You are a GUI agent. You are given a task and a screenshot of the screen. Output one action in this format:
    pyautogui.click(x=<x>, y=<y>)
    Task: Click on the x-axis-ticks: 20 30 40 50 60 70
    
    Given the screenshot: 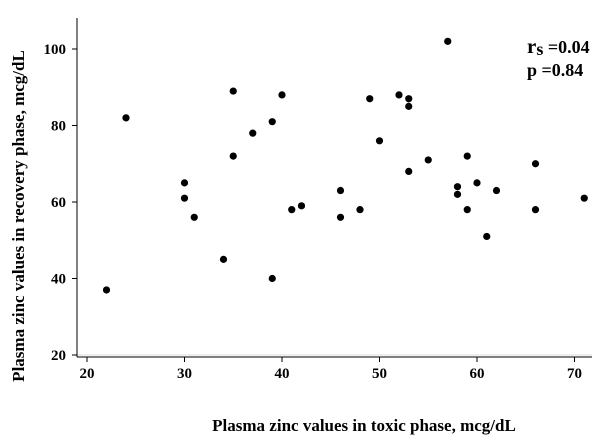 What is the action you would take?
    pyautogui.click(x=331, y=369)
    